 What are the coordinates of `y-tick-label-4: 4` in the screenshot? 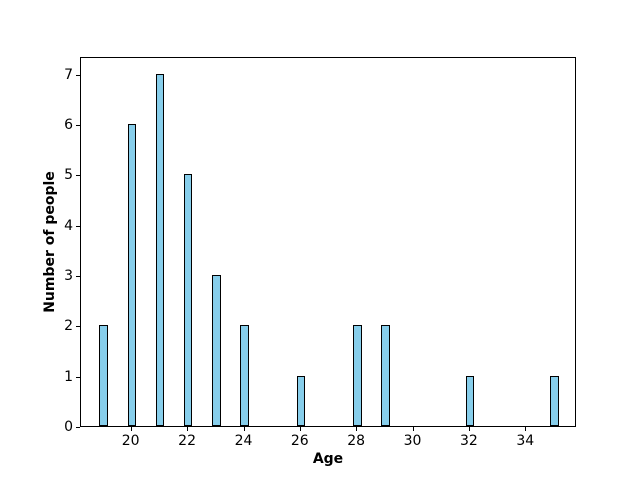 It's located at (68, 225).